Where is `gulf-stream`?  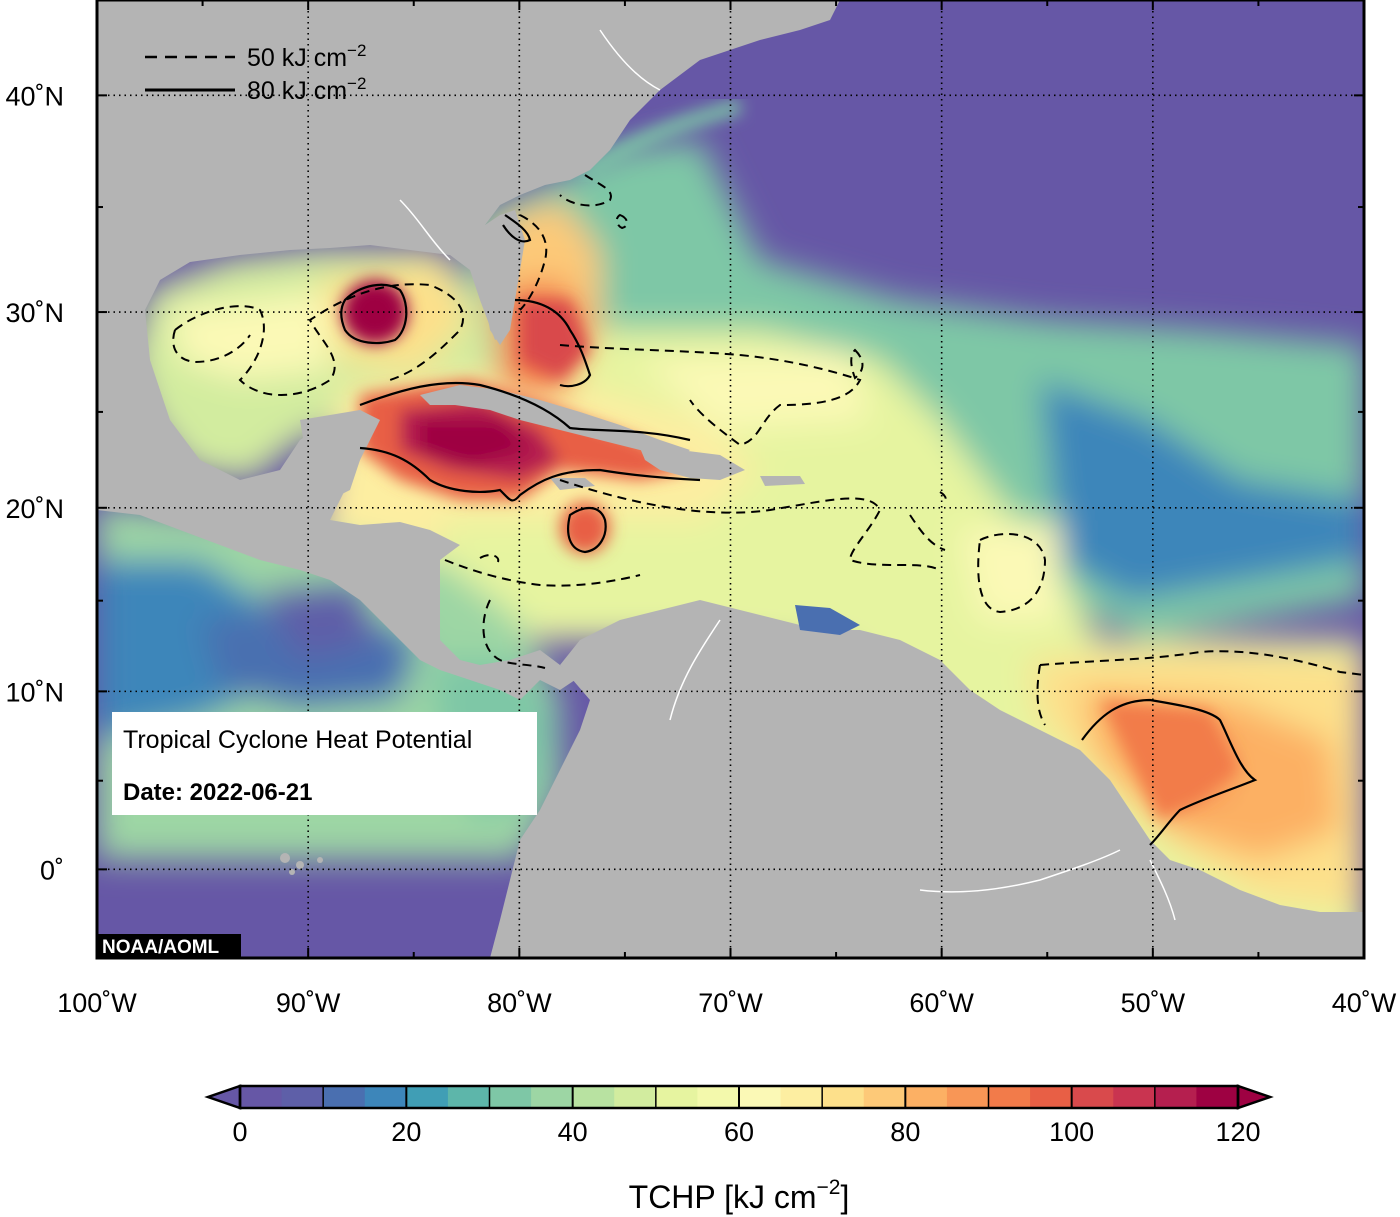 gulf-stream is located at coordinates (661, 140).